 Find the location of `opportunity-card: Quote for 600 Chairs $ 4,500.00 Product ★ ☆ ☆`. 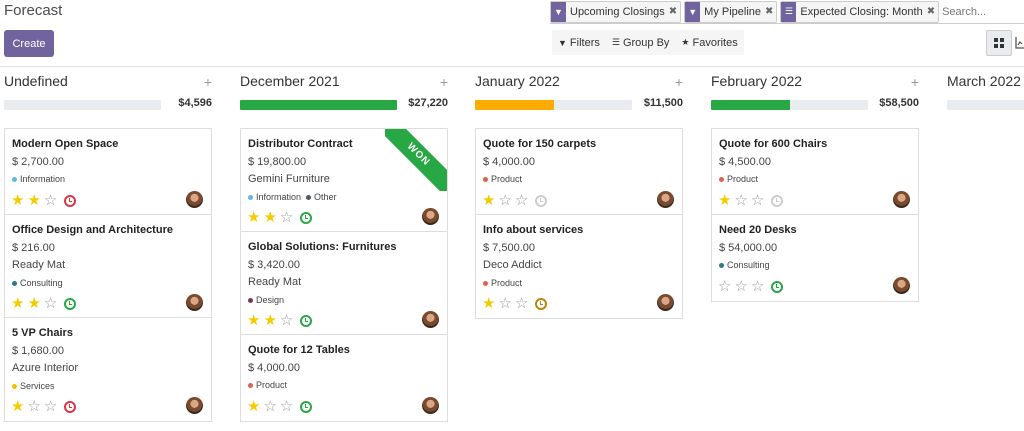

opportunity-card: Quote for 600 Chairs $ 4,500.00 Product ★ ☆ ☆ is located at coordinates (815, 172).